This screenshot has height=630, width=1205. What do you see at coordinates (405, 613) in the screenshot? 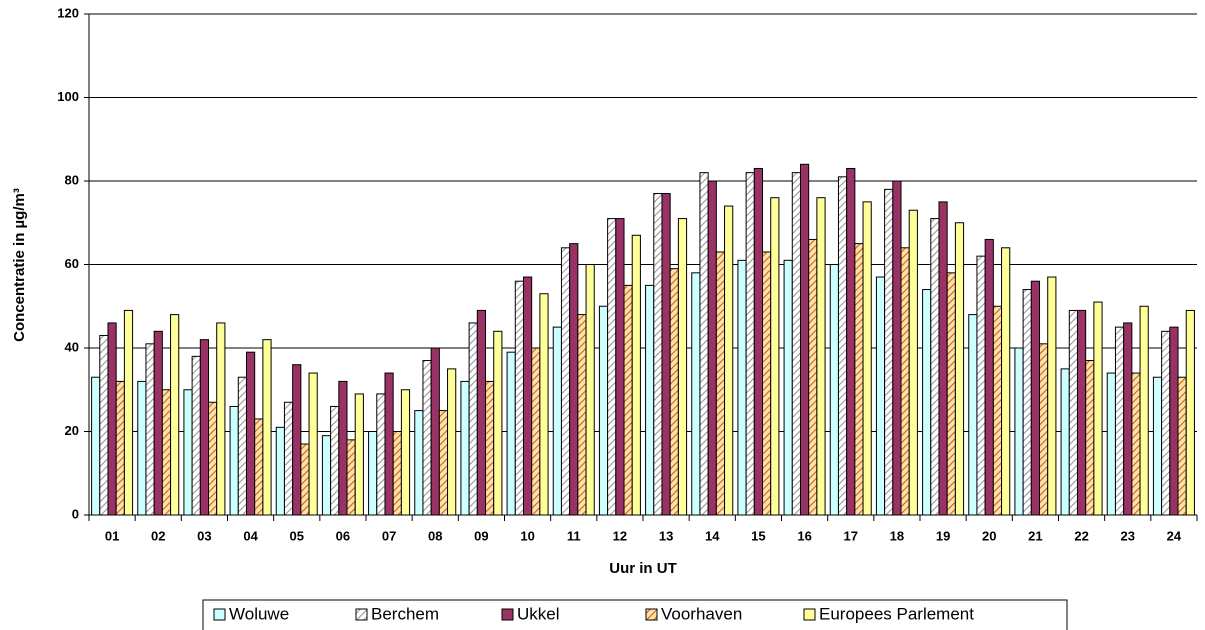
I see `legend-label: Berchem` at bounding box center [405, 613].